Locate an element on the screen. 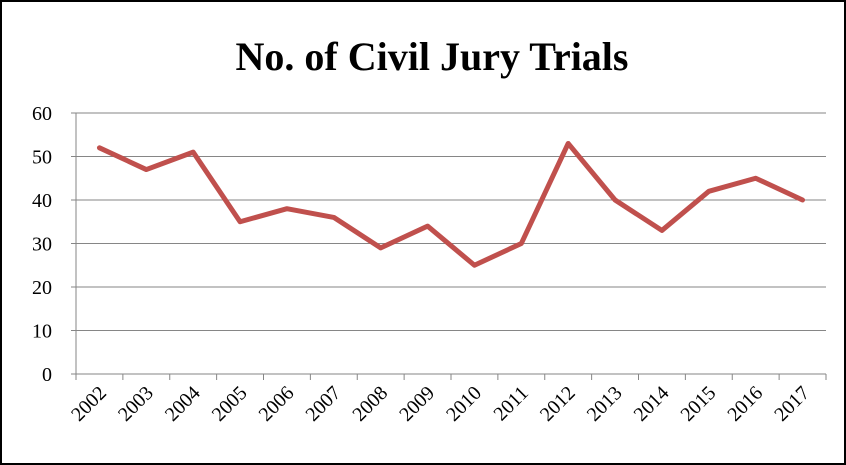  y-tick-label: 30 is located at coordinates (42, 245).